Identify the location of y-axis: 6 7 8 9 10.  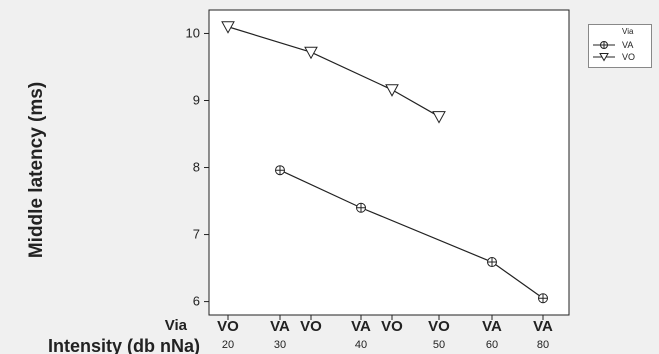
(197, 167).